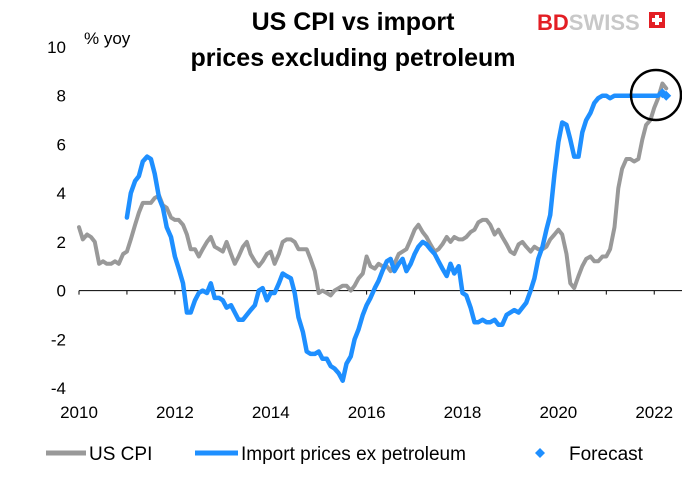 The width and height of the screenshot is (682, 483). Describe the element at coordinates (61, 242) in the screenshot. I see `y-tick-label: 2` at that location.